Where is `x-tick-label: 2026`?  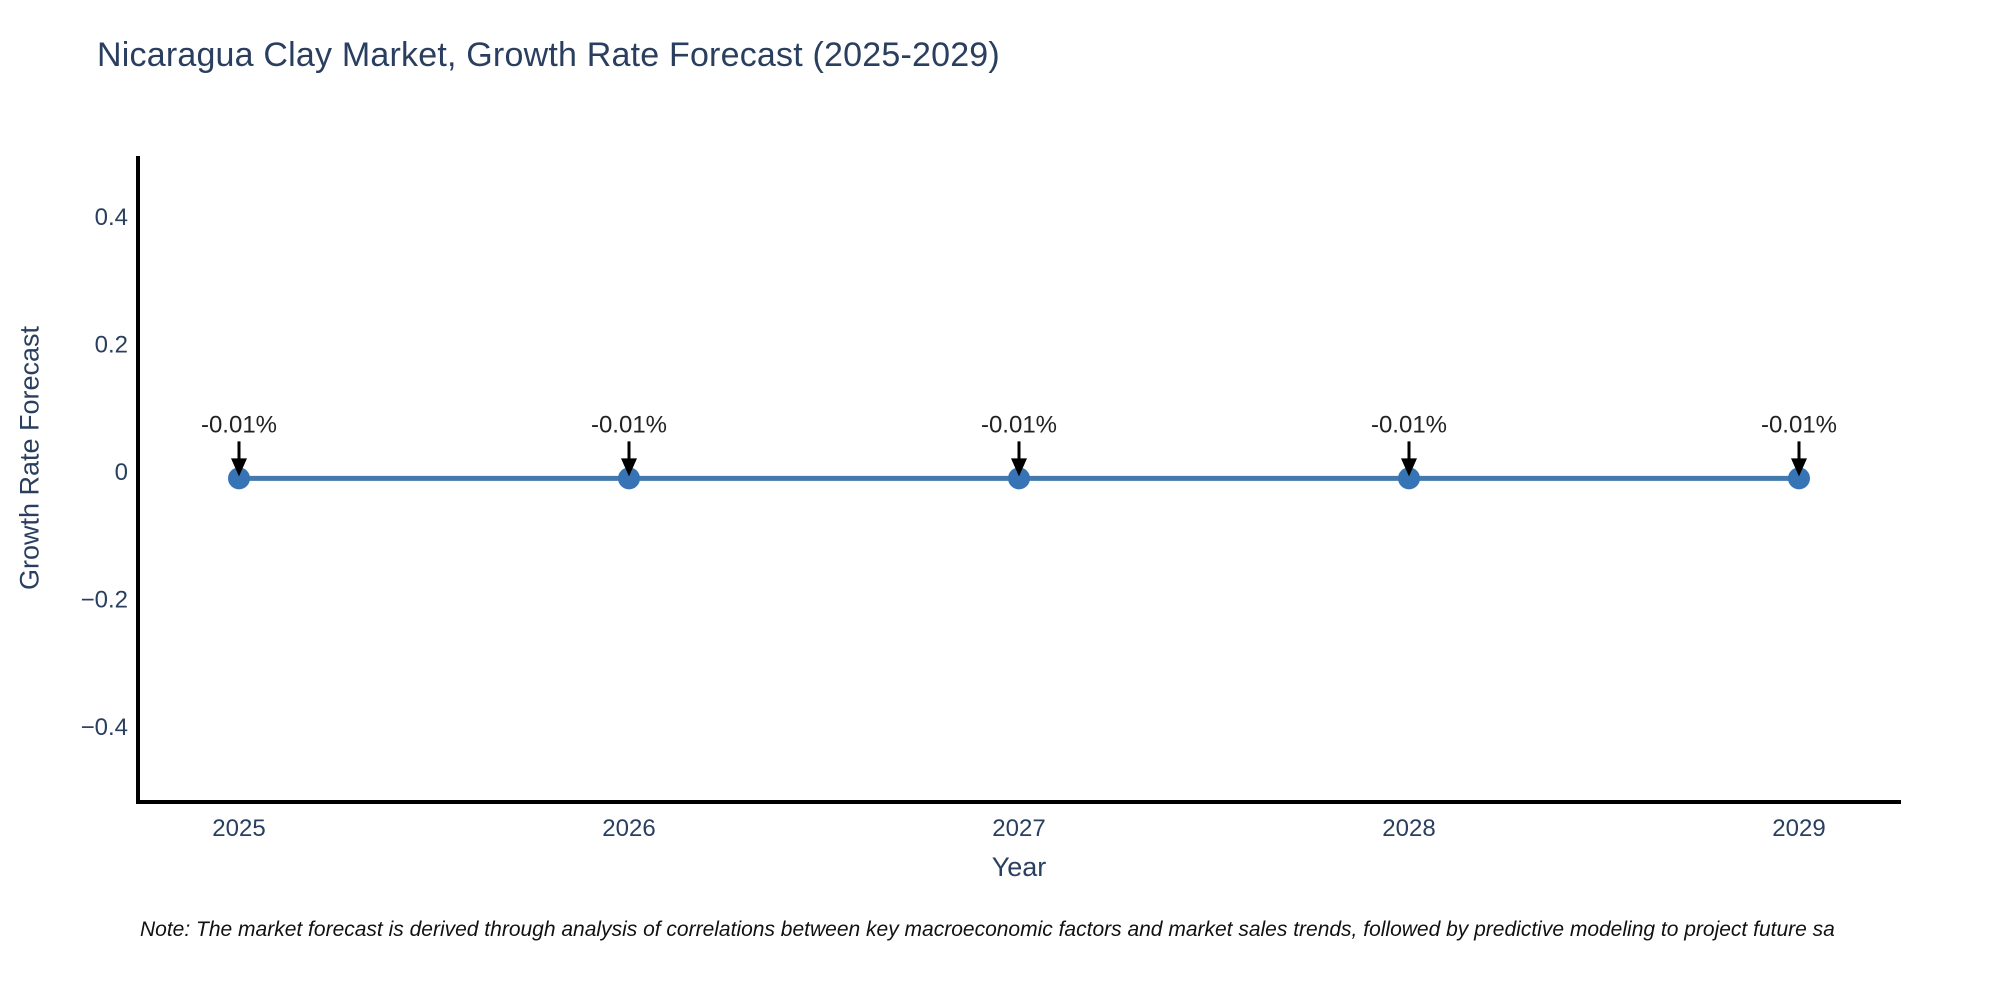
x-tick-label: 2026 is located at coordinates (628, 828).